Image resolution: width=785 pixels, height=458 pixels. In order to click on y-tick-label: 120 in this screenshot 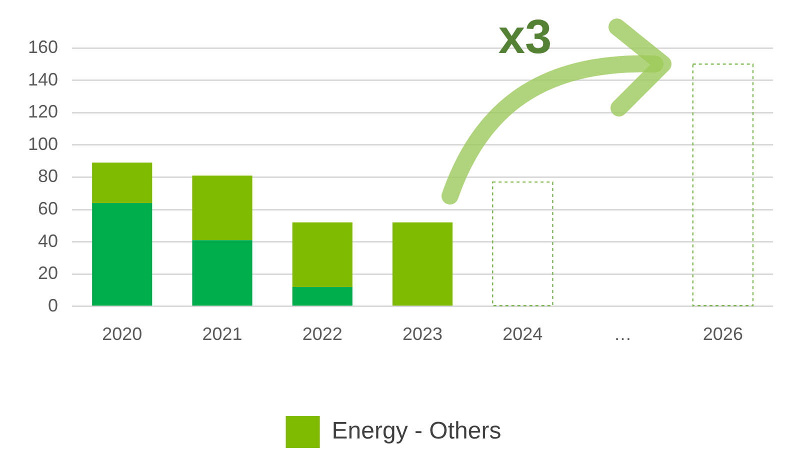, I will do `click(43, 112)`.